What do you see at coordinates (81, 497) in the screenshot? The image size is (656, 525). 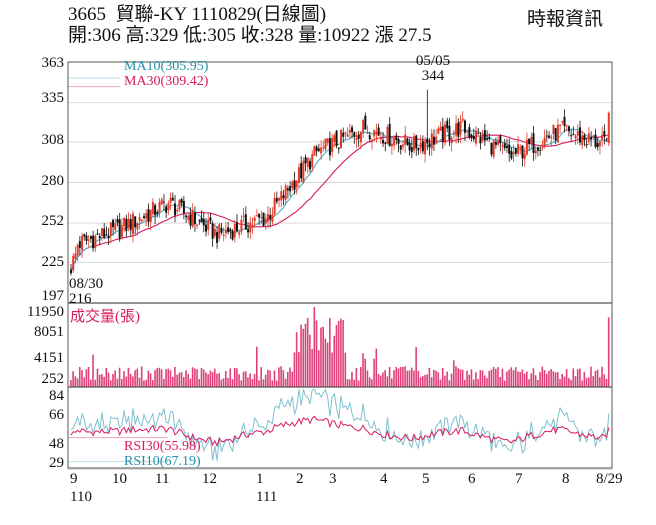 I see `x-year-110: 110` at bounding box center [81, 497].